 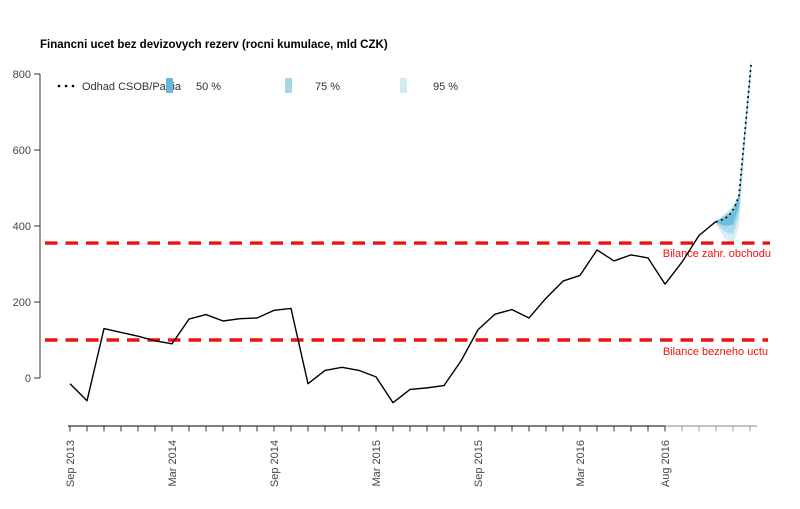 What do you see at coordinates (22, 227) in the screenshot?
I see `y-axis-tick-label: 400` at bounding box center [22, 227].